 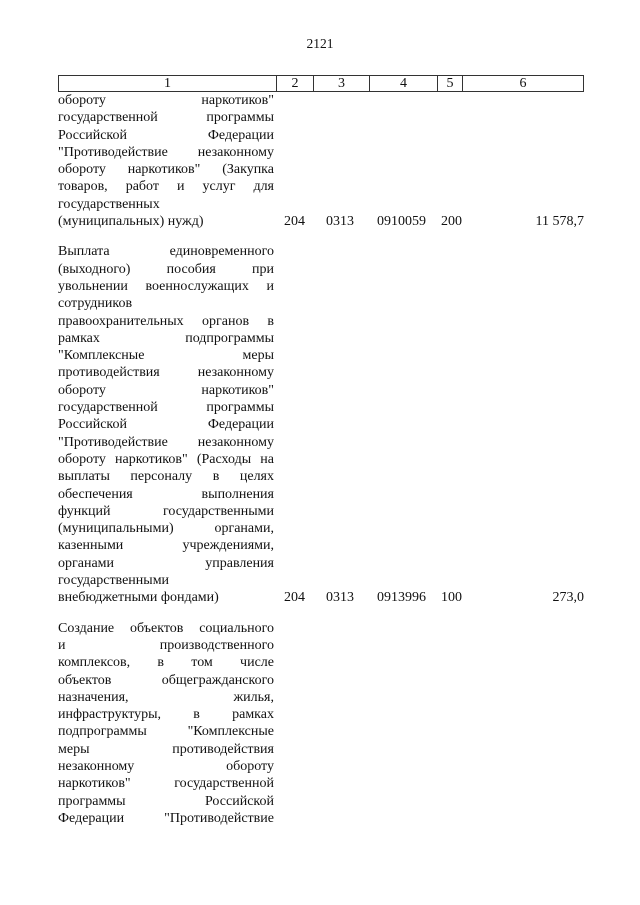 What do you see at coordinates (166, 511) in the screenshot?
I see `description-line: функций государственными` at bounding box center [166, 511].